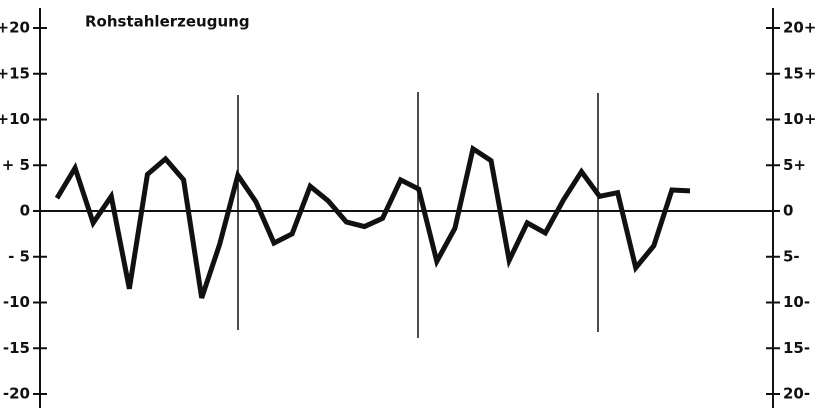  Describe the element at coordinates (19, 256) in the screenshot. I see `y-tick-label: - 5` at that location.